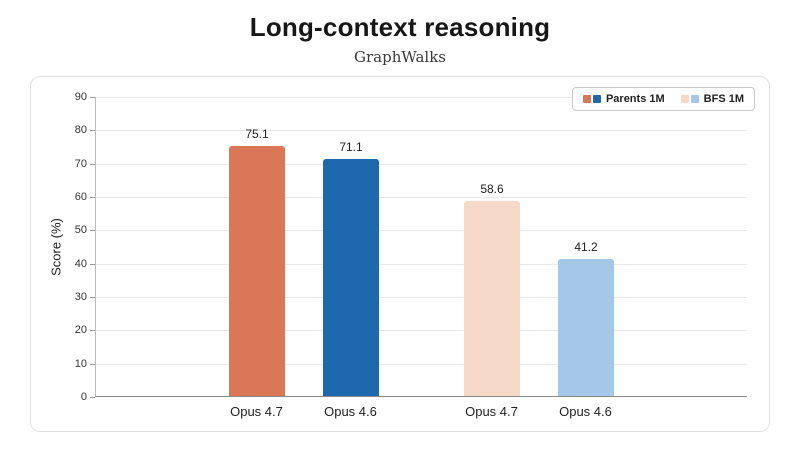  I want to click on bar-value-label: 75.1, so click(257, 133).